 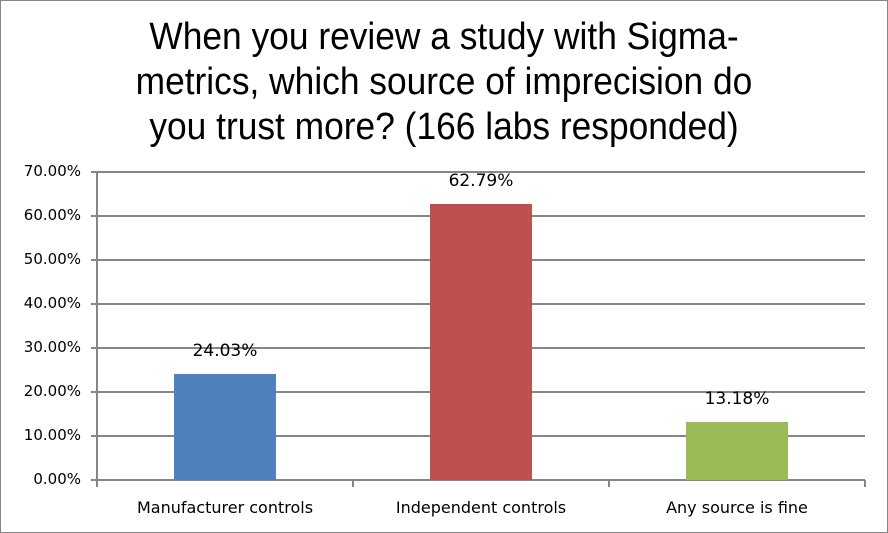 I want to click on y-axis, so click(x=97, y=328).